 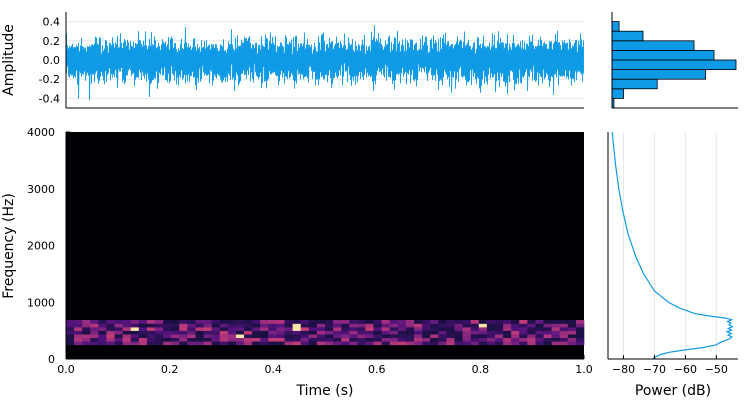 I want to click on spectrogram-y-tick-label: 1000, so click(x=41, y=302).